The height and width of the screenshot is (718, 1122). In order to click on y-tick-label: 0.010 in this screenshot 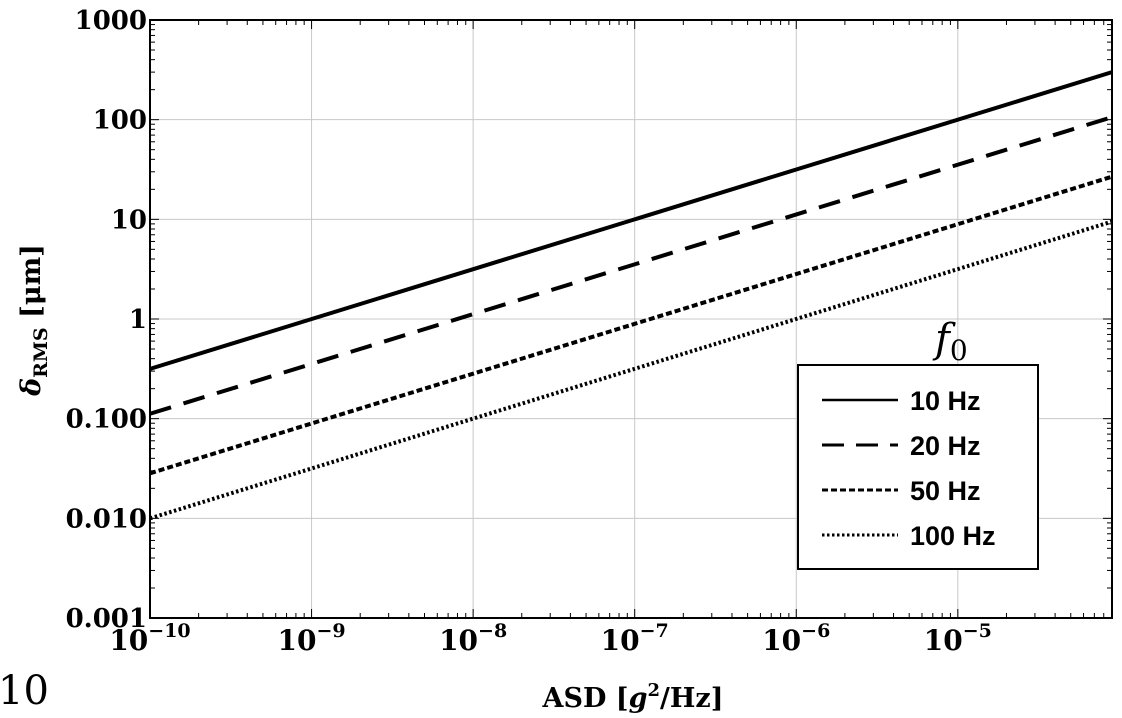, I will do `click(106, 519)`.